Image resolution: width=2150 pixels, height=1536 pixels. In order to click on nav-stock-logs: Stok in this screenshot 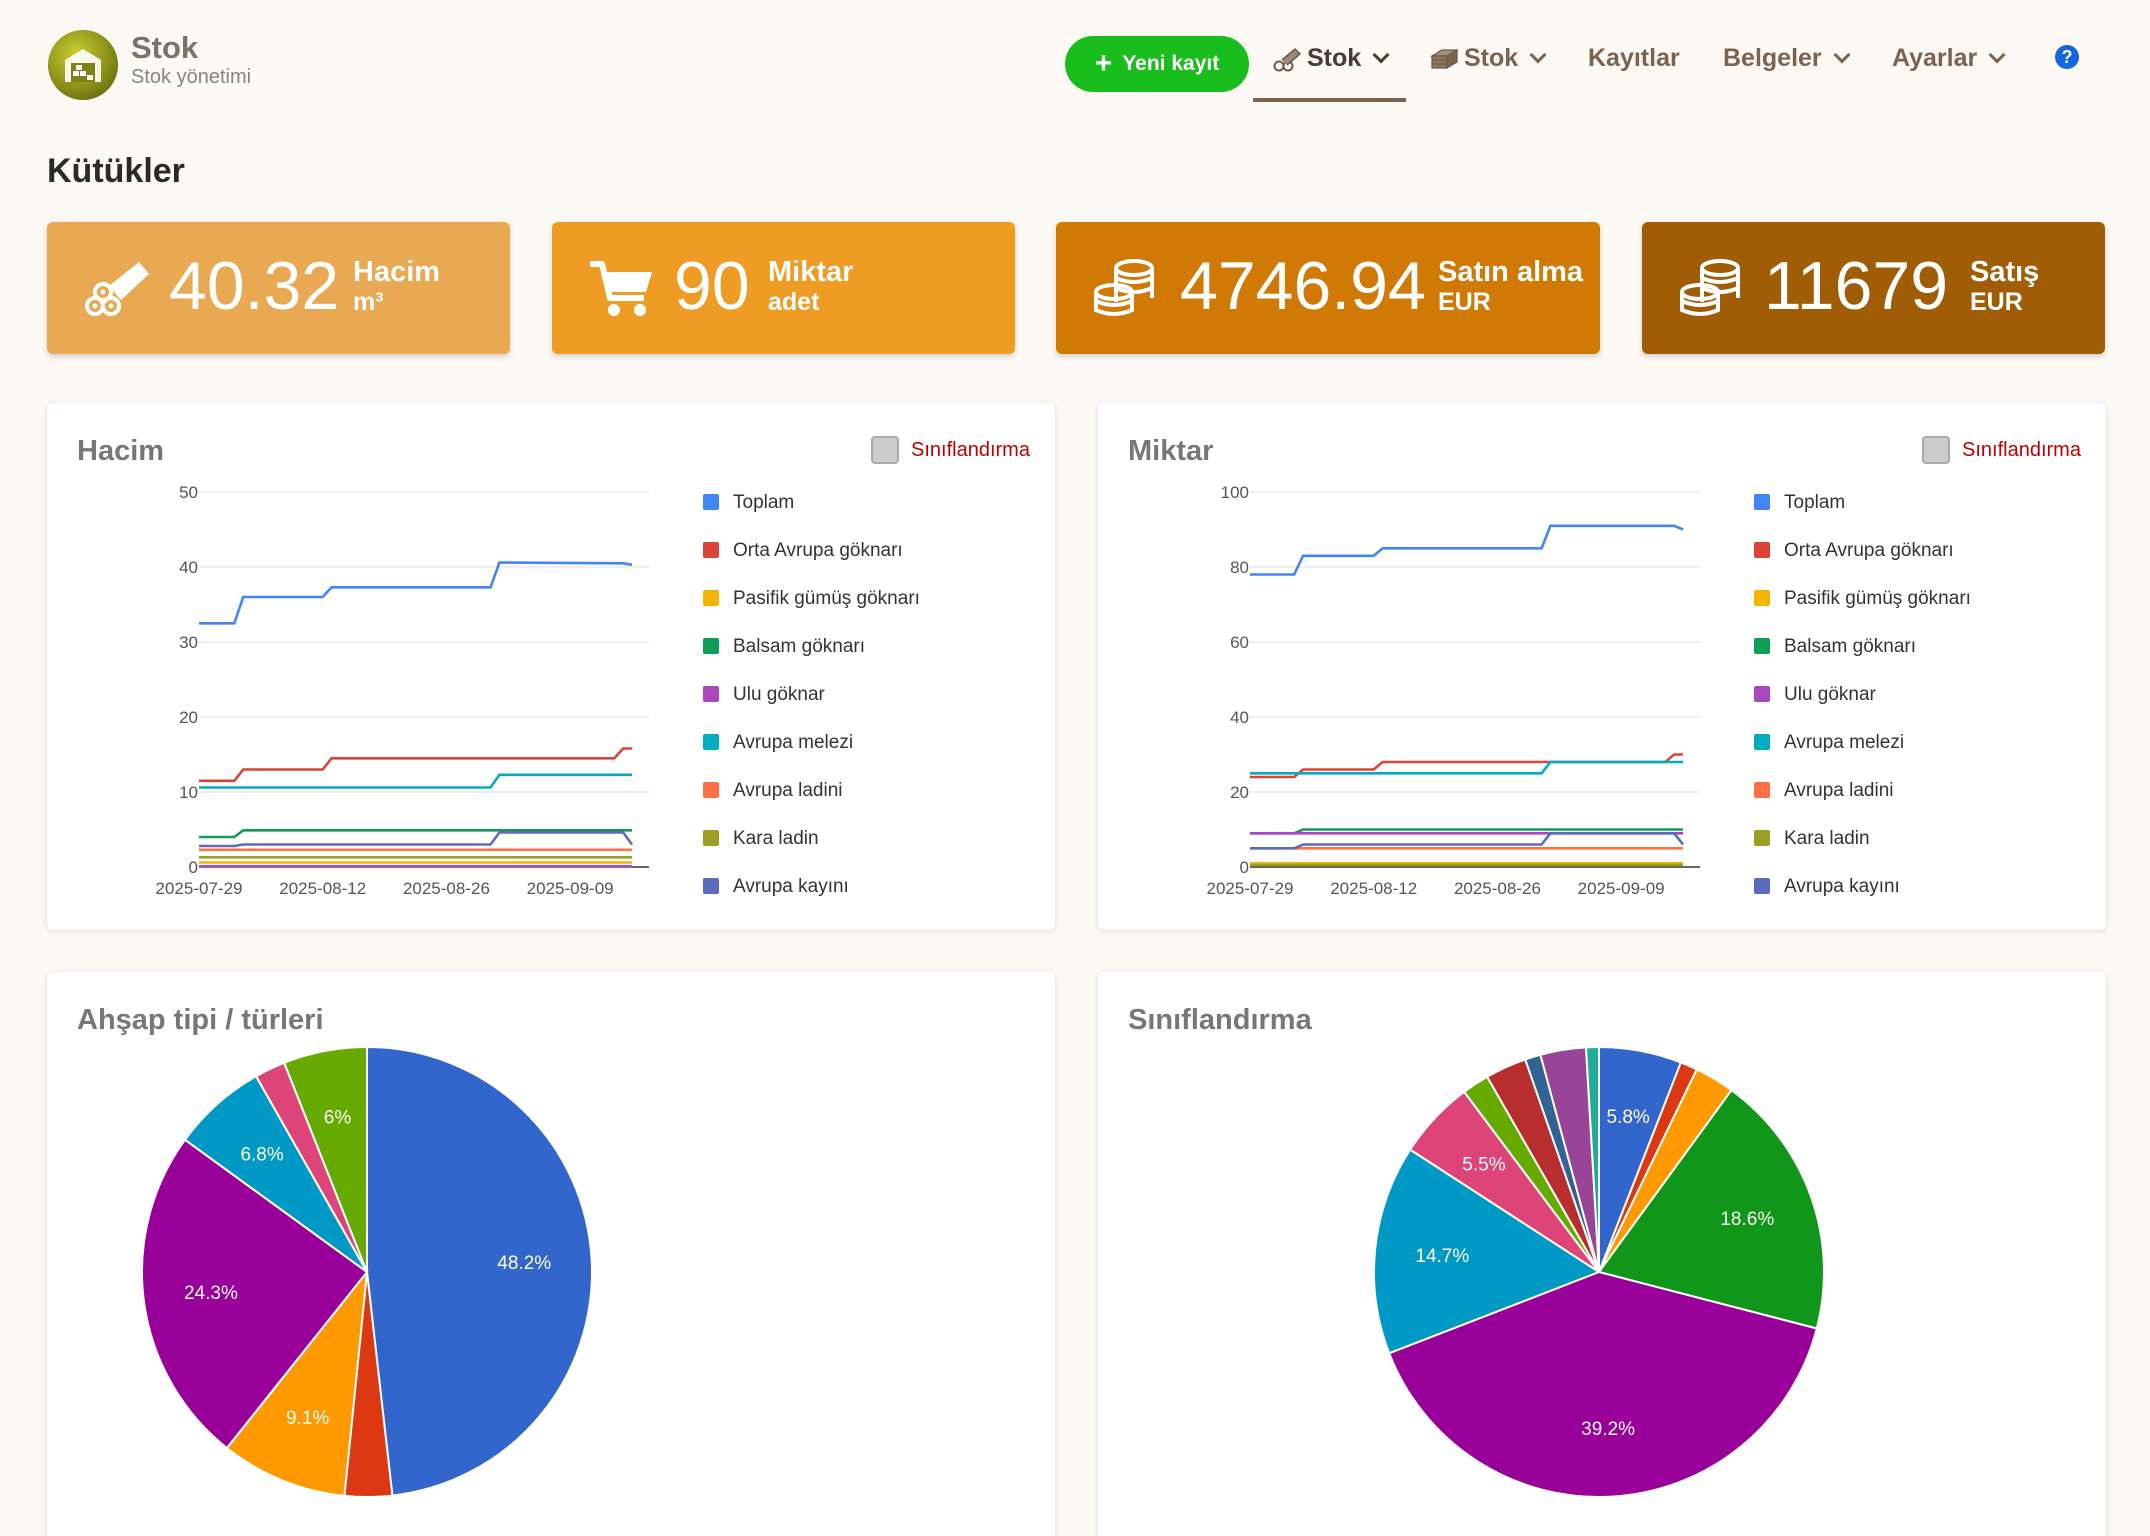, I will do `click(1331, 58)`.